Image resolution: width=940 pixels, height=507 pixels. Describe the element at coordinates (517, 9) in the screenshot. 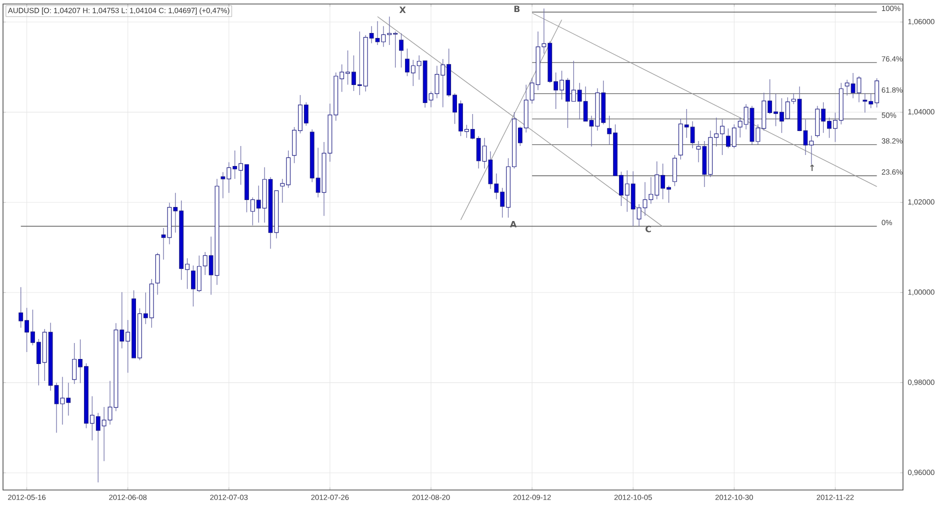

I see `annotation: B` at that location.